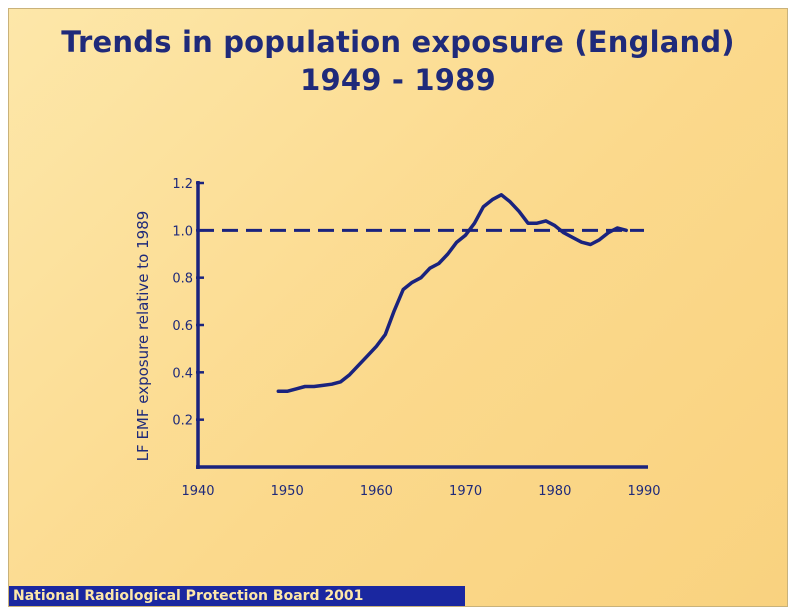 This screenshot has height=607, width=794. What do you see at coordinates (182, 421) in the screenshot?
I see `y-tick-label: 0.2` at bounding box center [182, 421].